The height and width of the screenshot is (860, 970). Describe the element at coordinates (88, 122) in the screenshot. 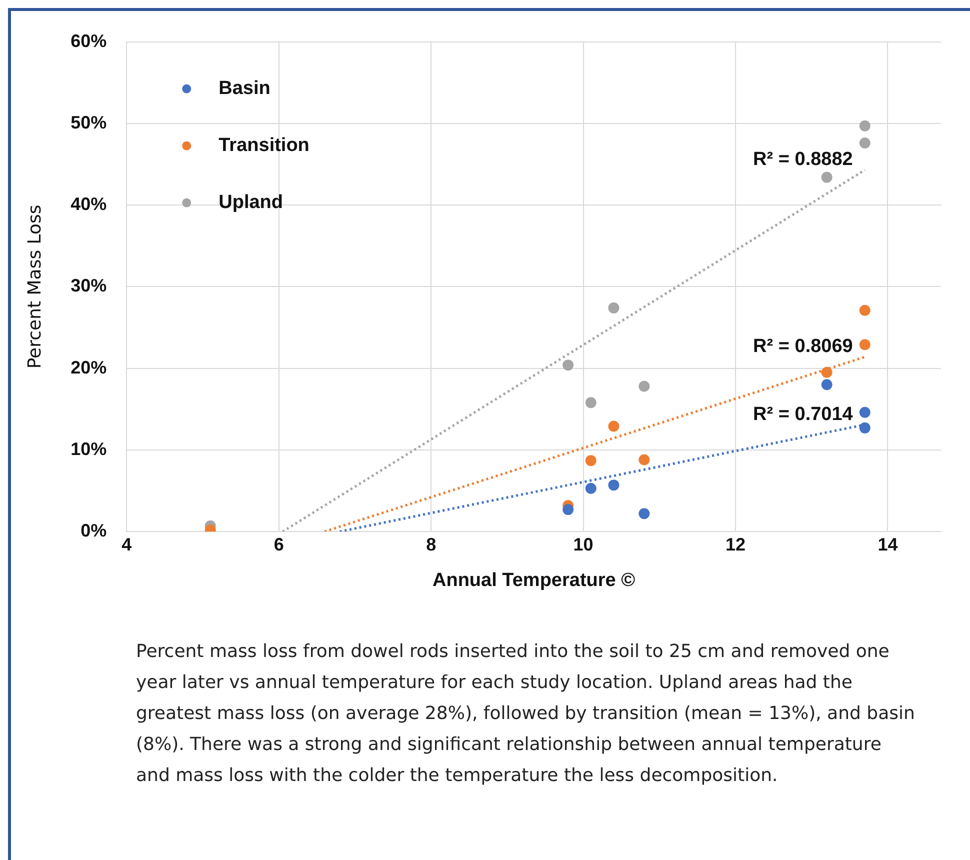

I see `y-tick-label: 50%` at that location.